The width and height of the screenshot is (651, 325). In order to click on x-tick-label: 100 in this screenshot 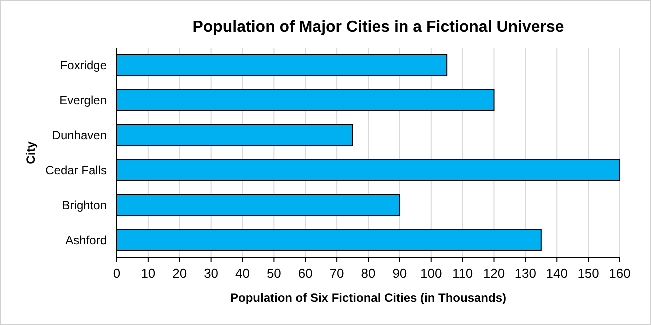, I will do `click(431, 273)`.